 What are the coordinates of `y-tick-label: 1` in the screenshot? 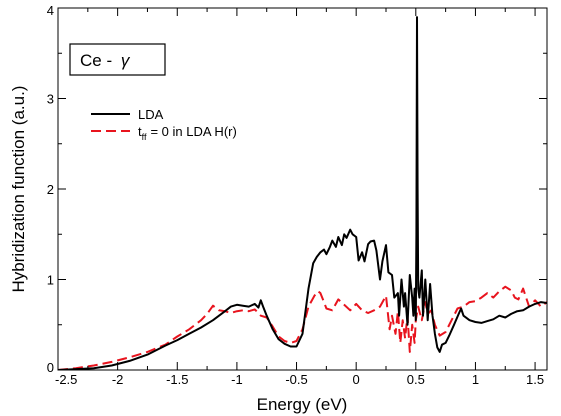 It's located at (50, 280).